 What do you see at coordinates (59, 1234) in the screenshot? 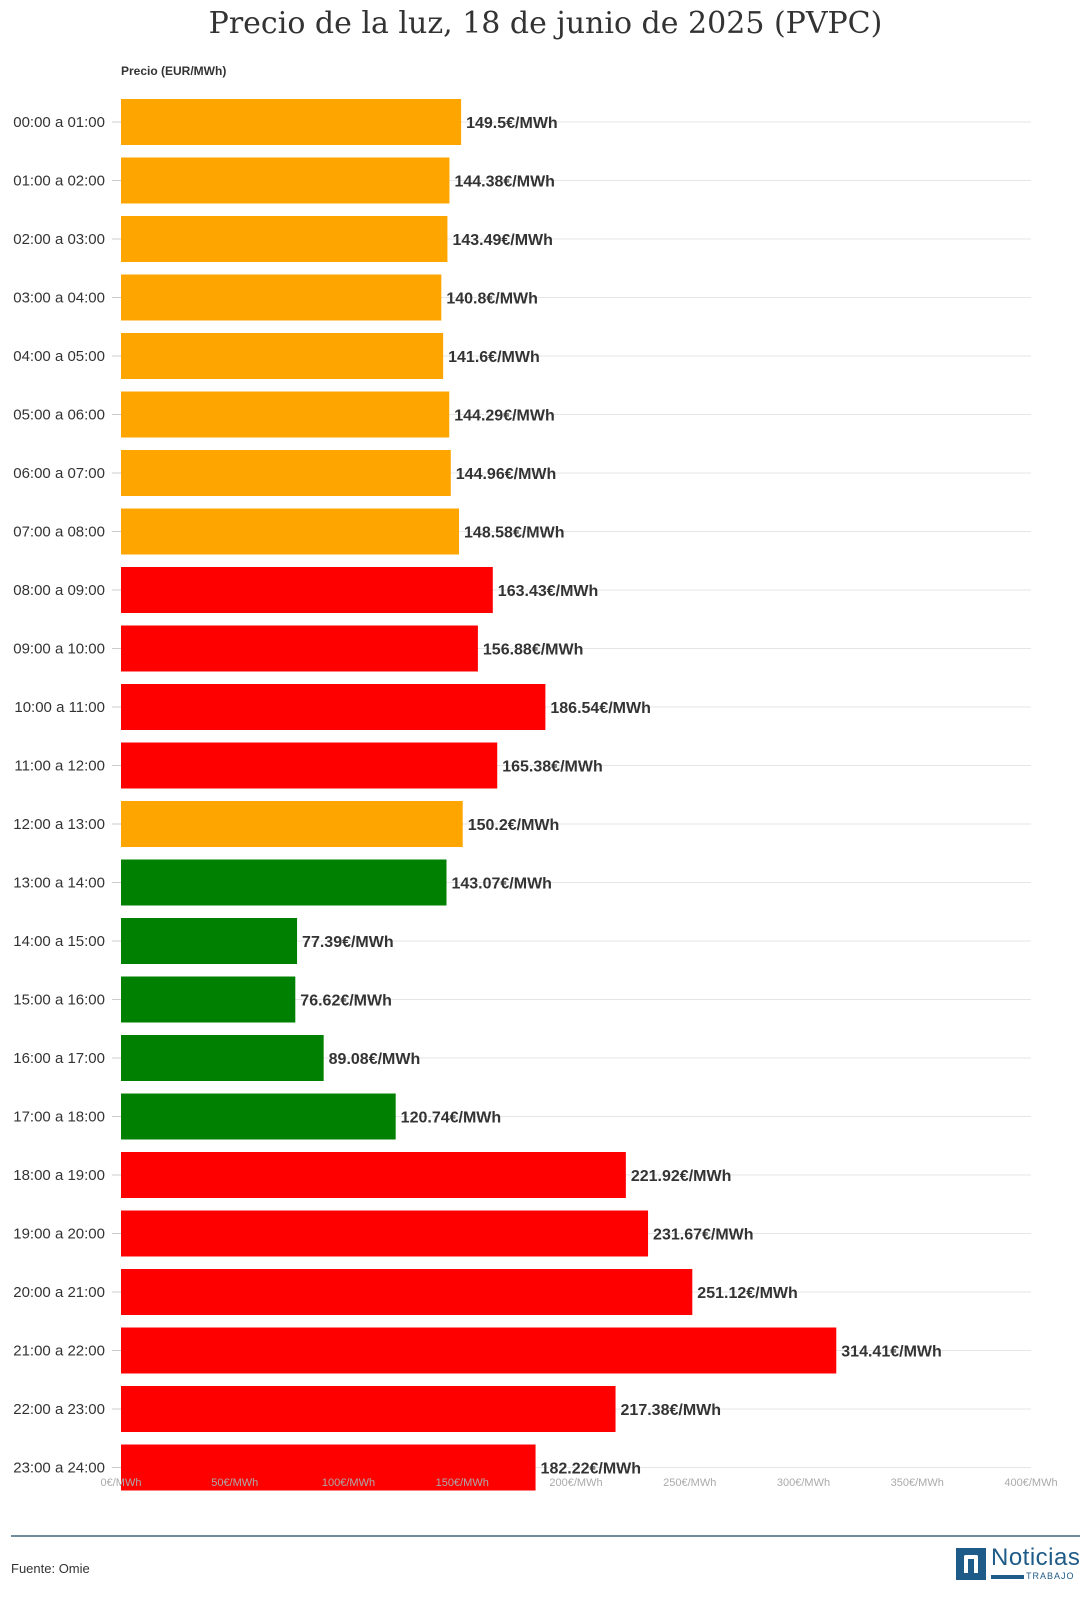
I see `category-label: 19:00 a 20:00` at bounding box center [59, 1234].